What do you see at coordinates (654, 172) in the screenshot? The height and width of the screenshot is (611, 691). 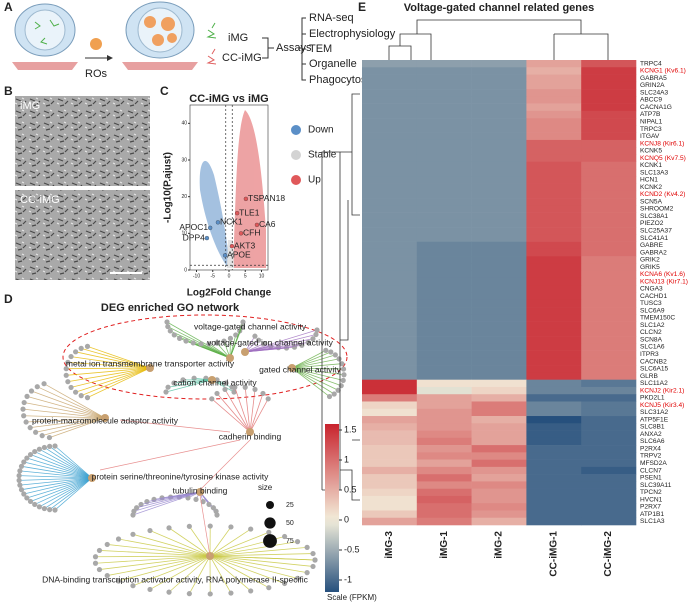 I see `row-label: SLC13A3` at bounding box center [654, 172].